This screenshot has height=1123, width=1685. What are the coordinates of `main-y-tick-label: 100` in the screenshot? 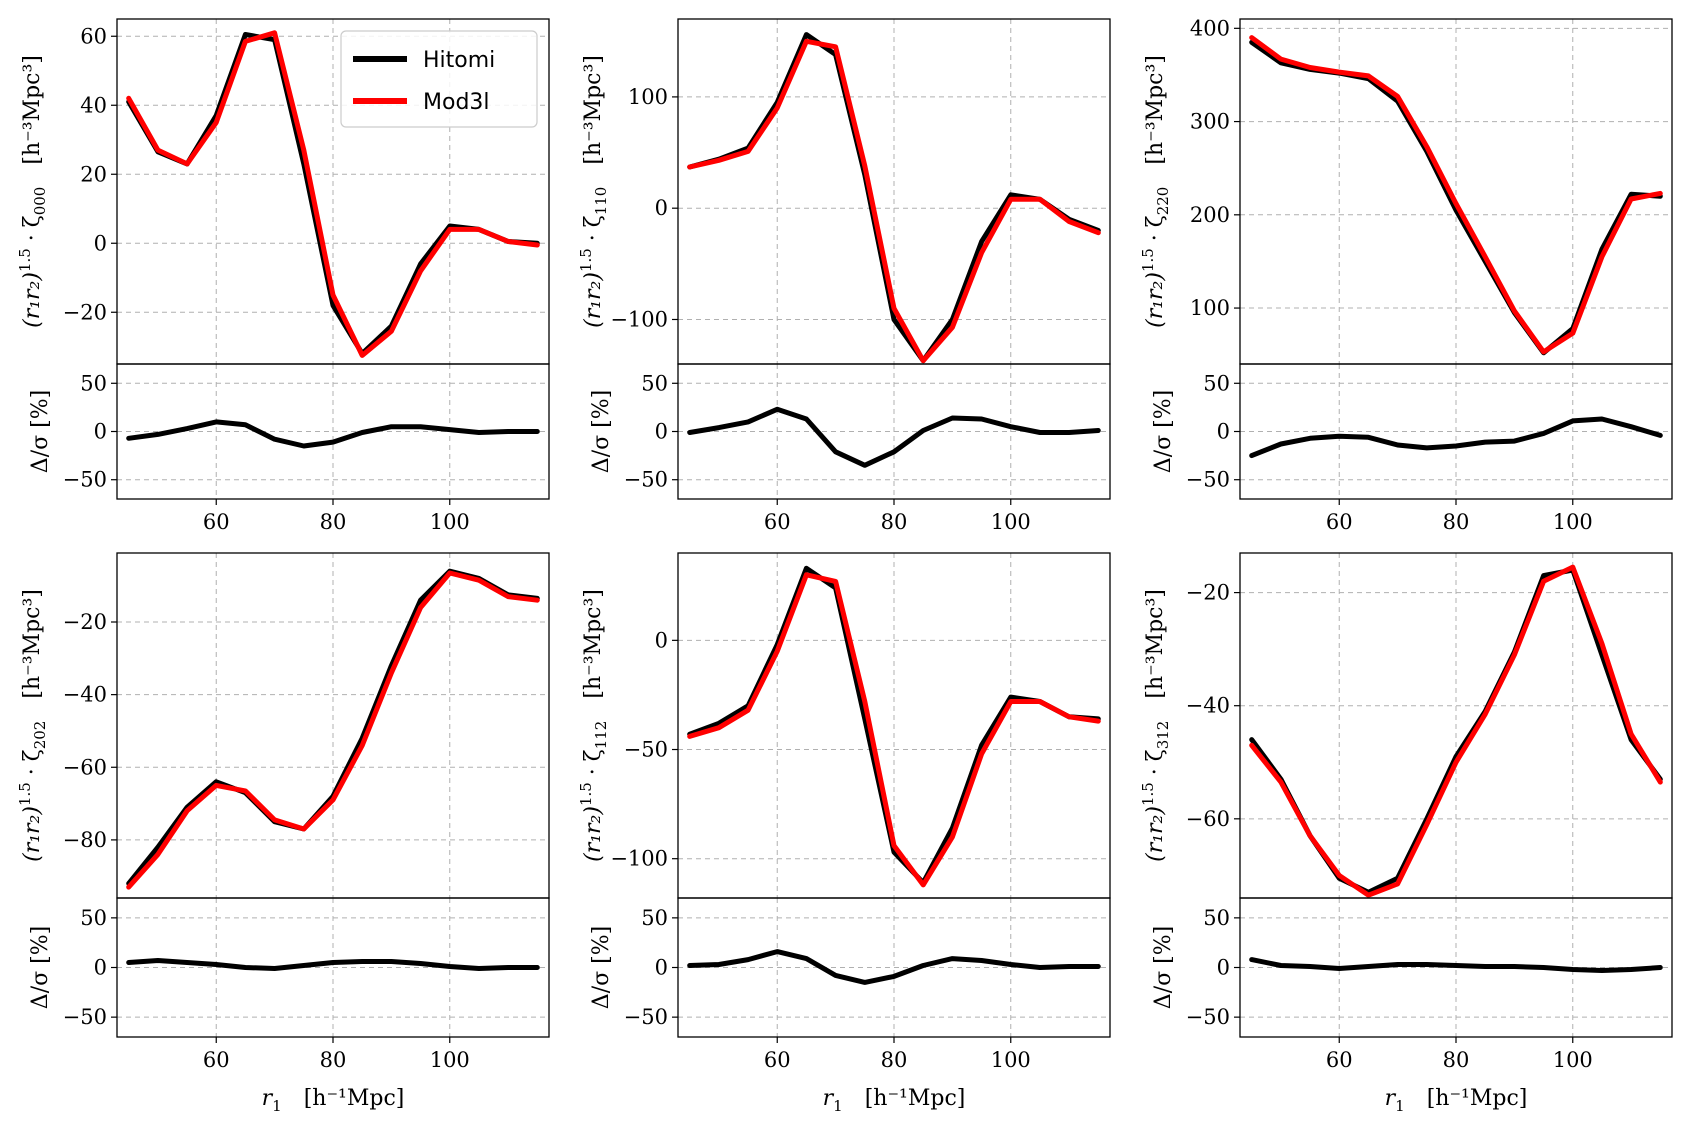 It's located at (648, 97).